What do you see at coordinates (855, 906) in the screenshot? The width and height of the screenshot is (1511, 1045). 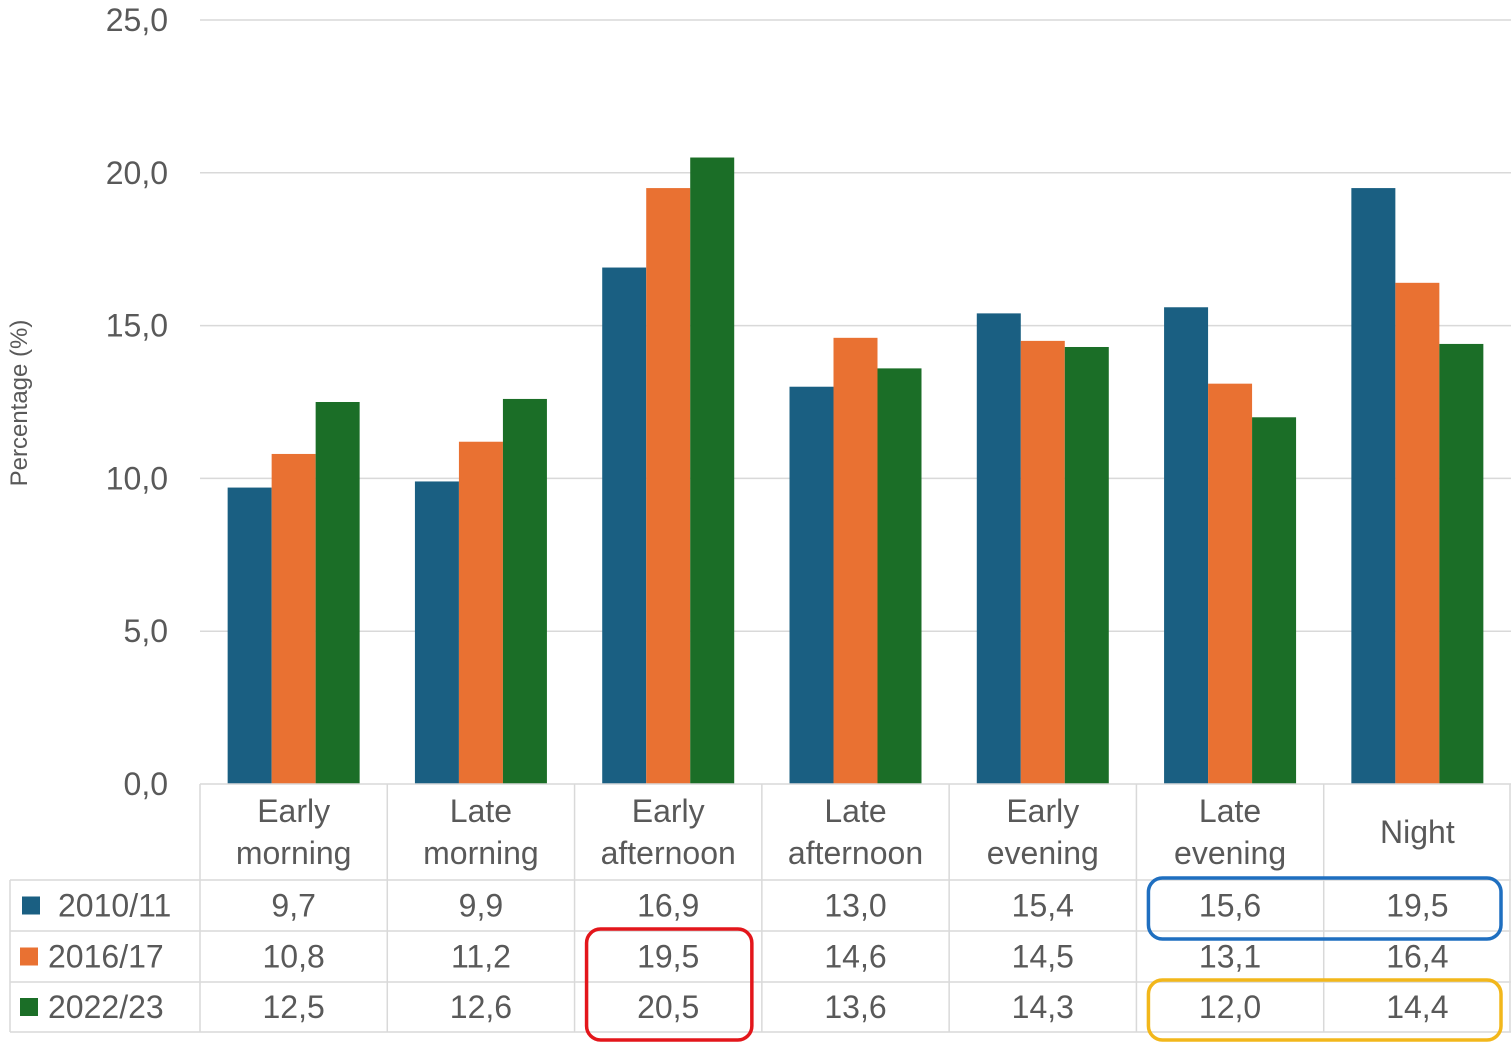 I see `data-label: 13,0` at bounding box center [855, 906].